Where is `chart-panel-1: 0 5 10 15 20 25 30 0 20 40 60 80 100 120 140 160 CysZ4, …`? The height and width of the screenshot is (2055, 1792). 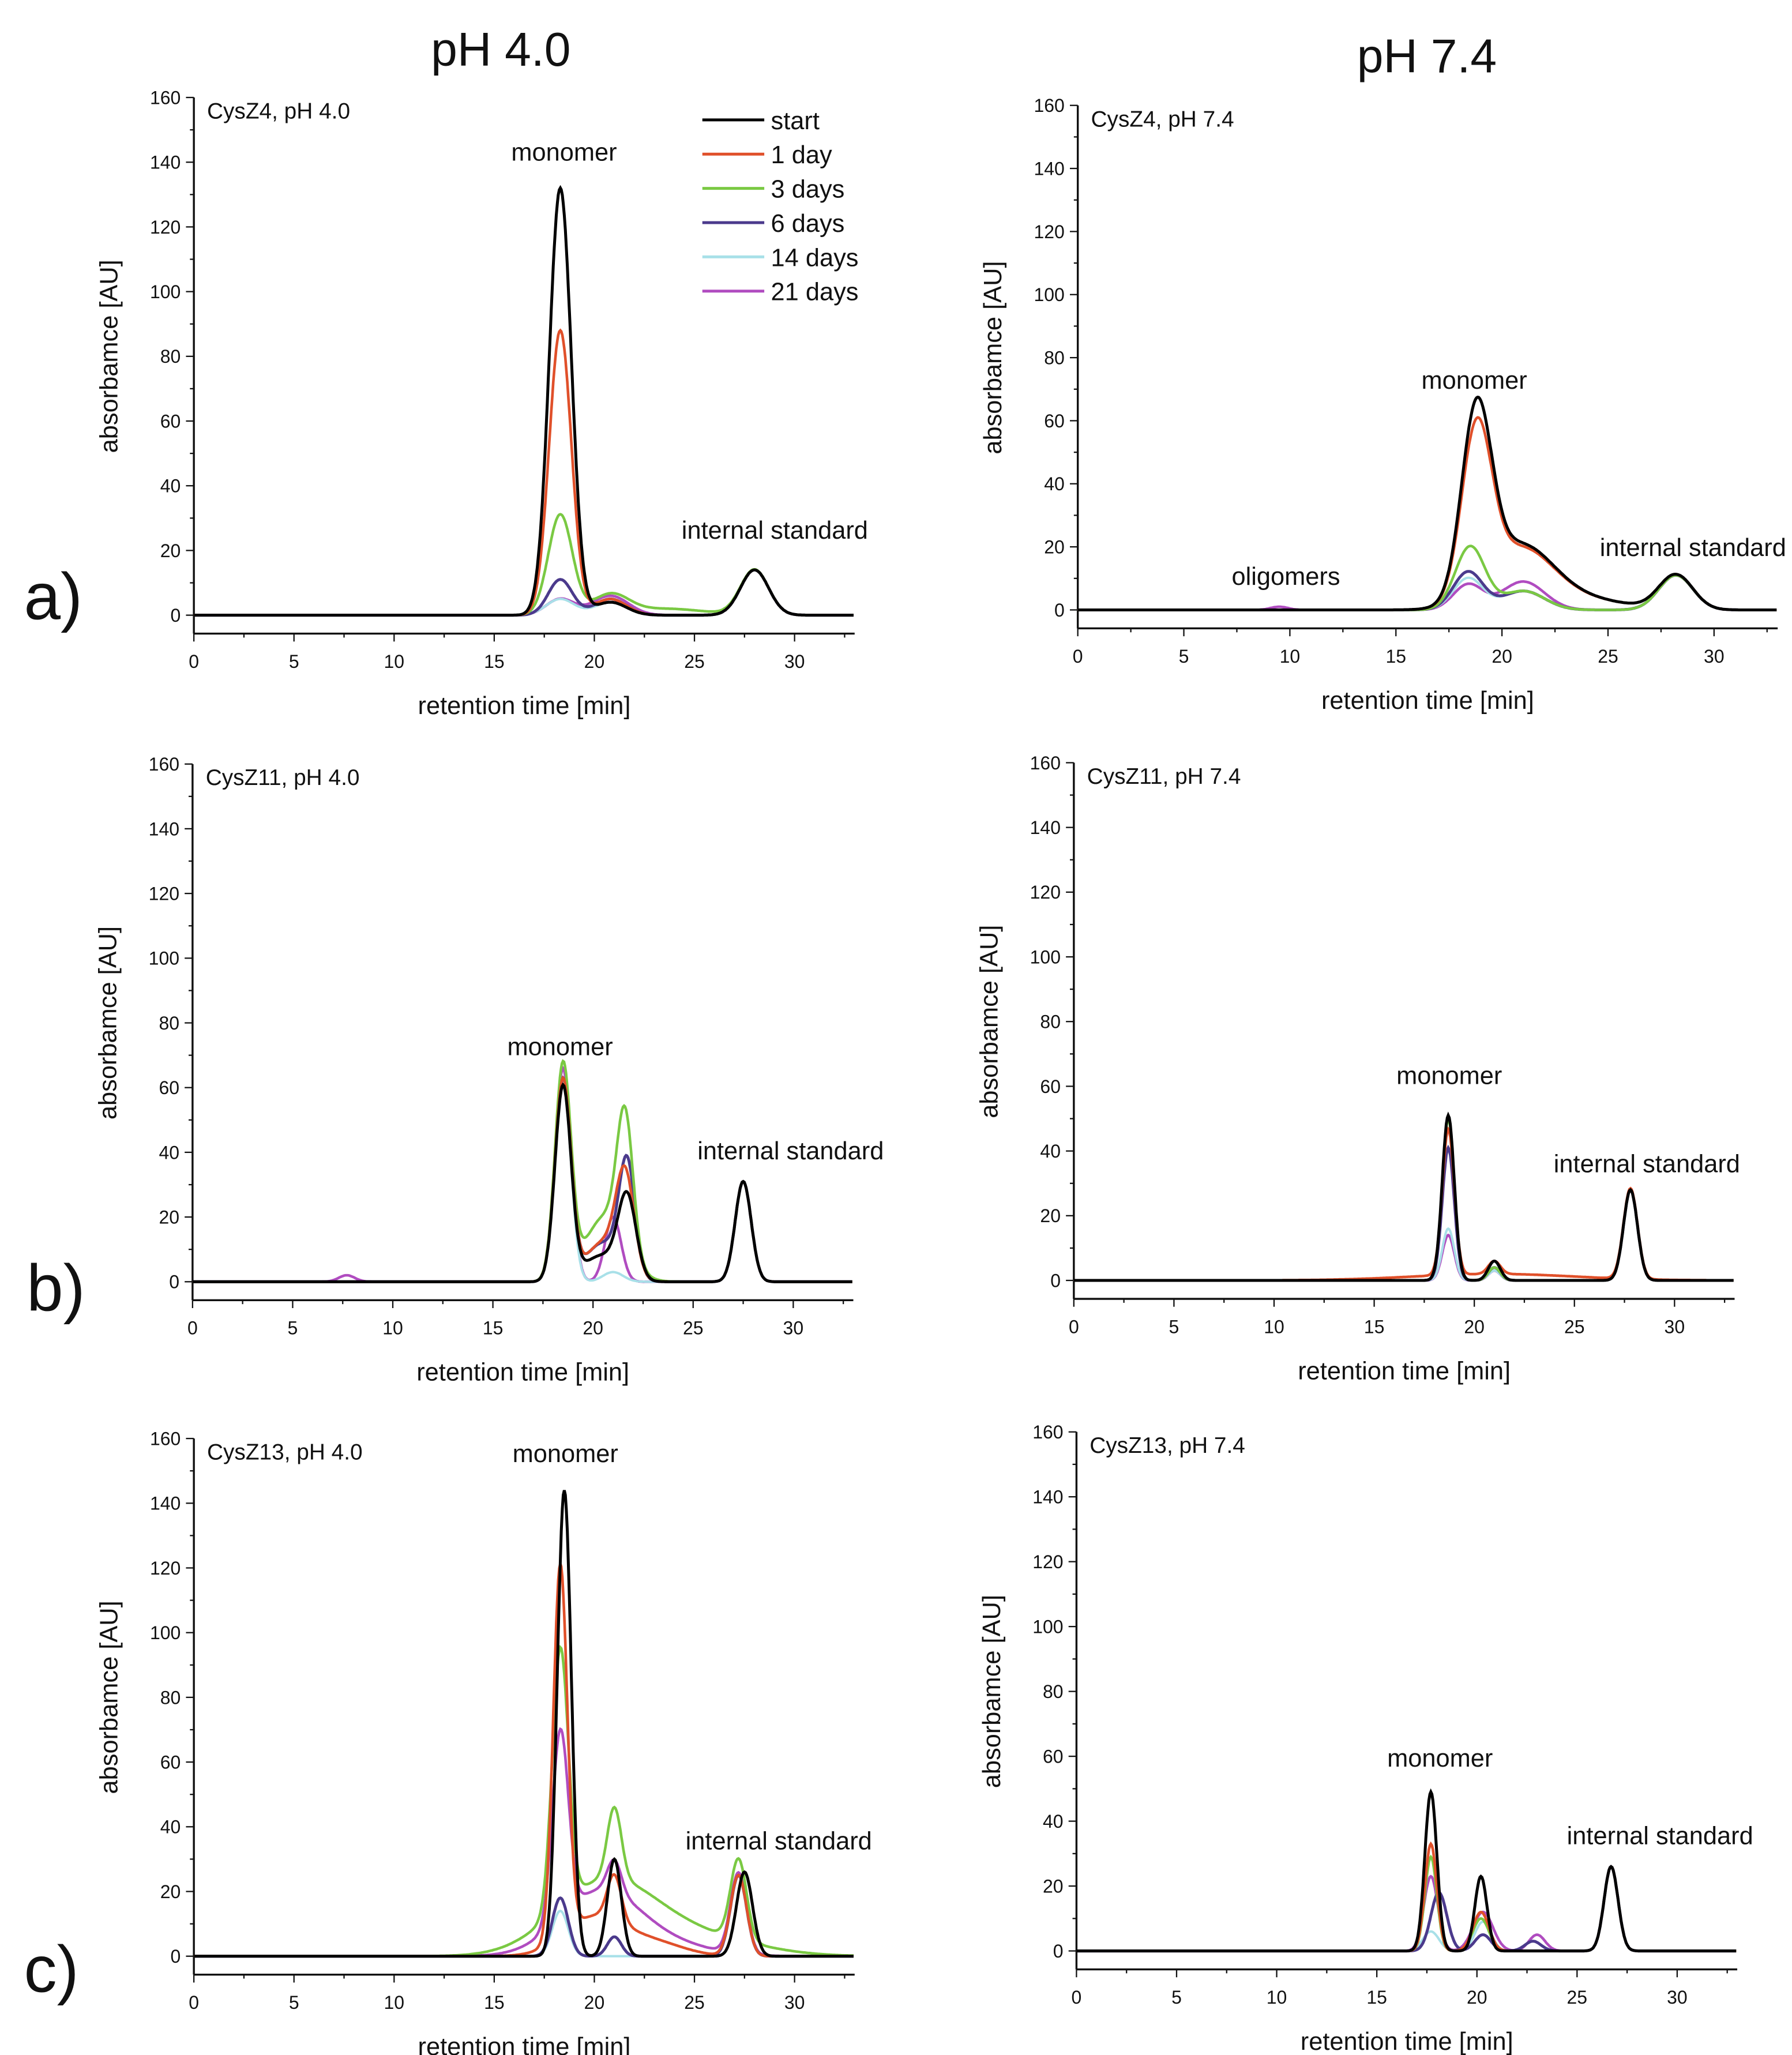
chart-panel-1: 0 5 10 15 20 25 30 0 20 40 60 80 100 120 140 160 CysZ4, … is located at coordinates (482, 403).